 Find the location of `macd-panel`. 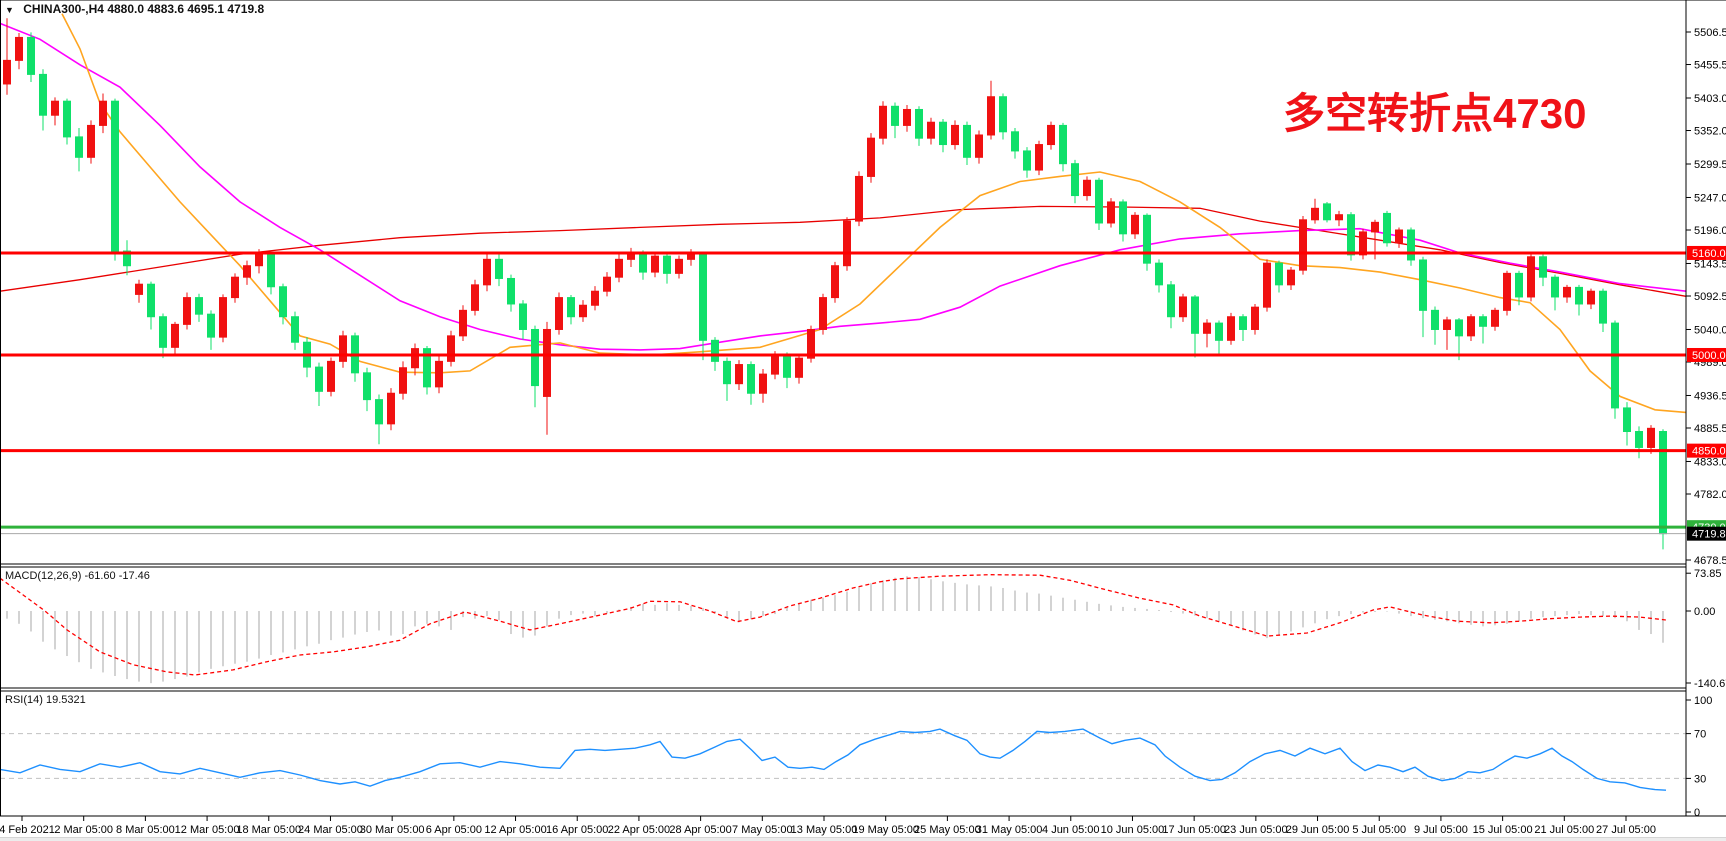

macd-panel is located at coordinates (833, 629).